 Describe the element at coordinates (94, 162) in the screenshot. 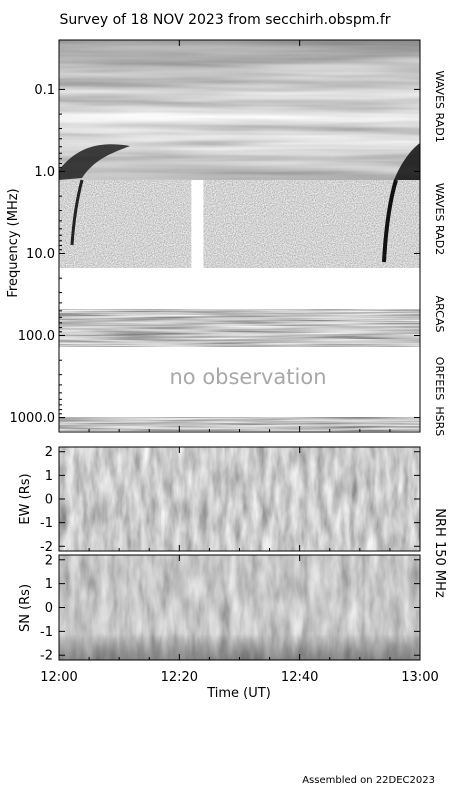

I see `rad1-burst-left` at that location.